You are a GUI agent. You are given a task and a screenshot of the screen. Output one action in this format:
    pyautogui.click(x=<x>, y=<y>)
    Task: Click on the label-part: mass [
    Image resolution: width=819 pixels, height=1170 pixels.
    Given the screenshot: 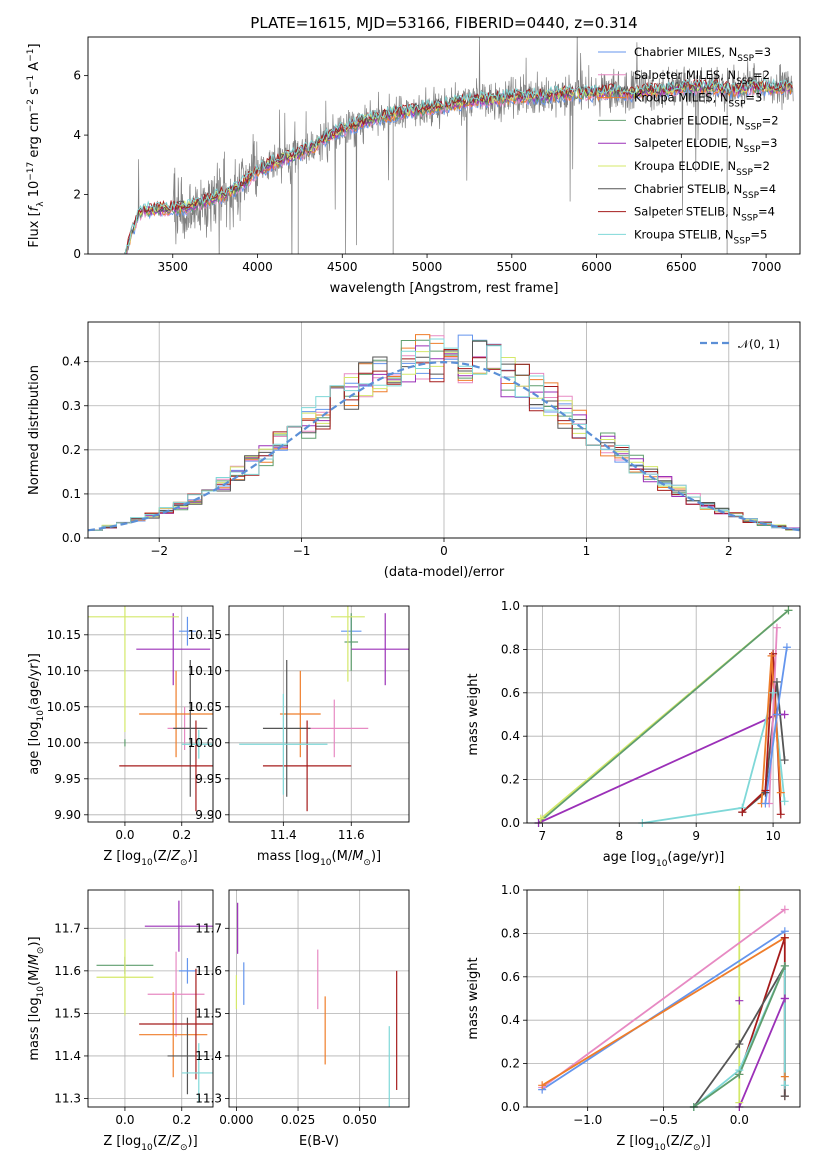 What is the action you would take?
    pyautogui.click(x=278, y=856)
    